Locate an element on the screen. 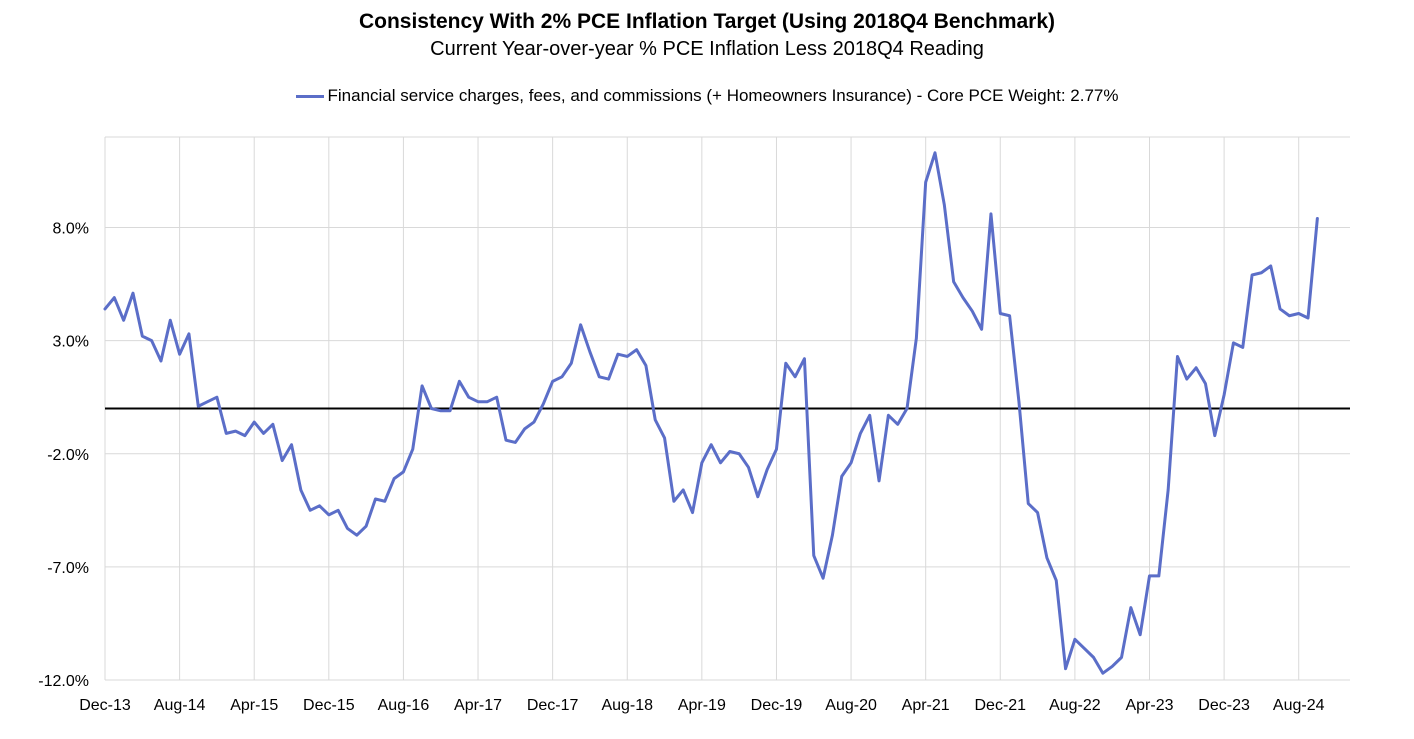  x-tick-label: Apr-15 is located at coordinates (254, 705).